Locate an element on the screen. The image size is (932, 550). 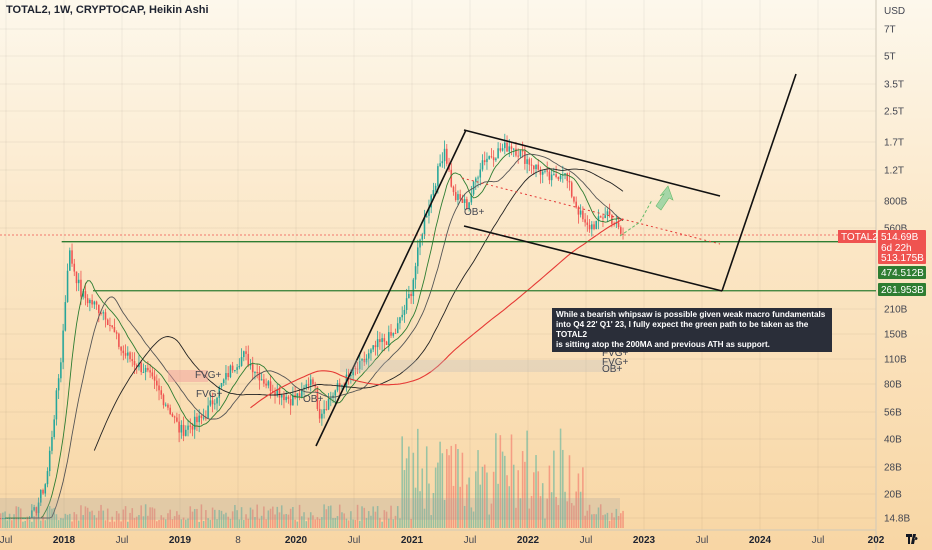
price-badge-tag is located at coordinates (857, 236).